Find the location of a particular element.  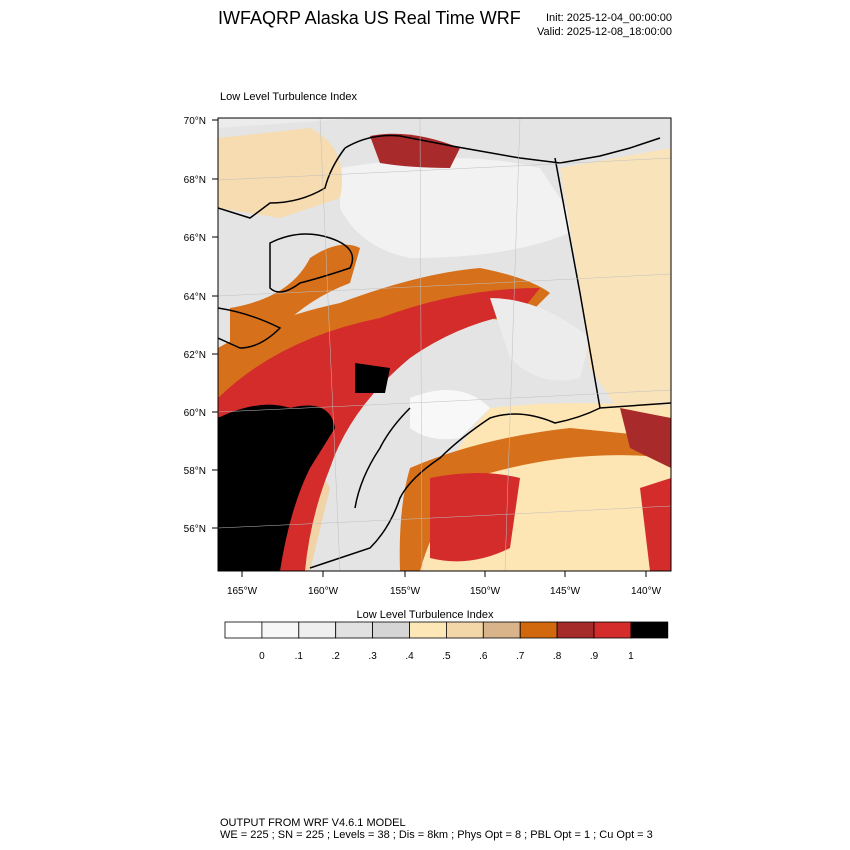

lat-label: 66°N is located at coordinates (195, 238).